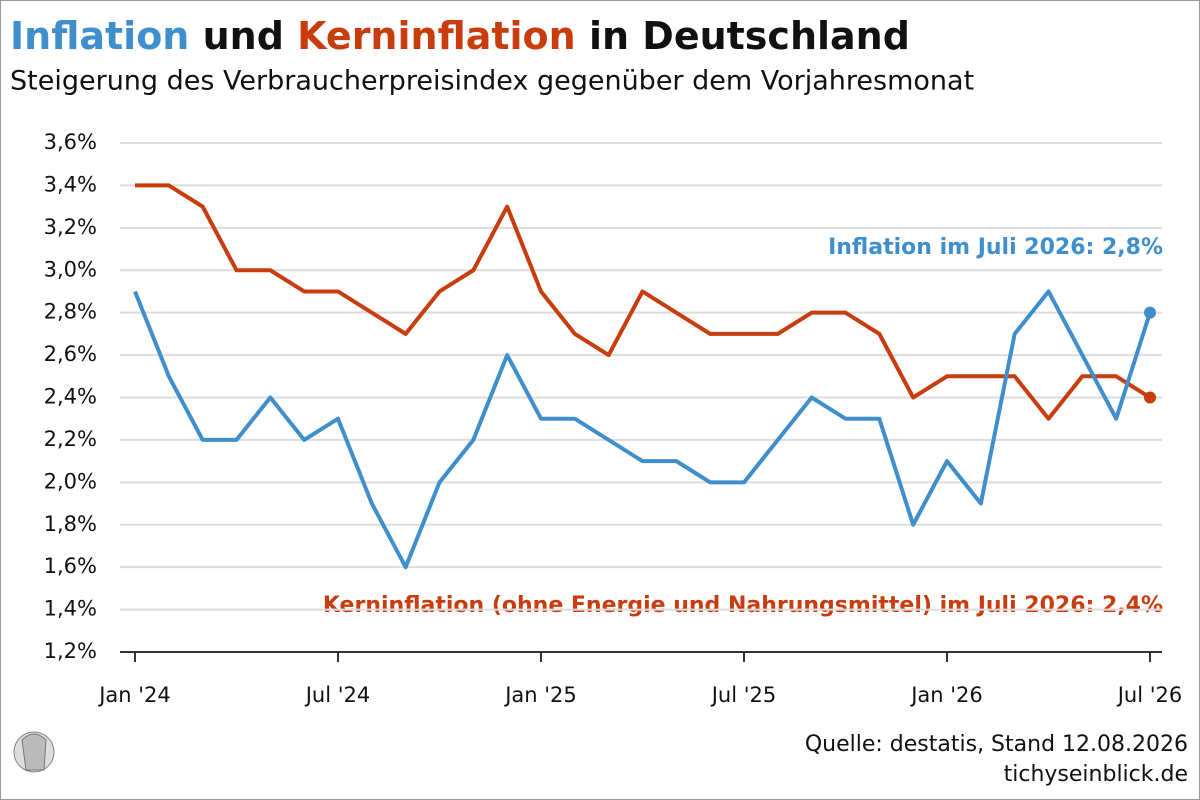 This screenshot has width=1200, height=800. I want to click on x-tick-label: Jul '25, so click(743, 695).